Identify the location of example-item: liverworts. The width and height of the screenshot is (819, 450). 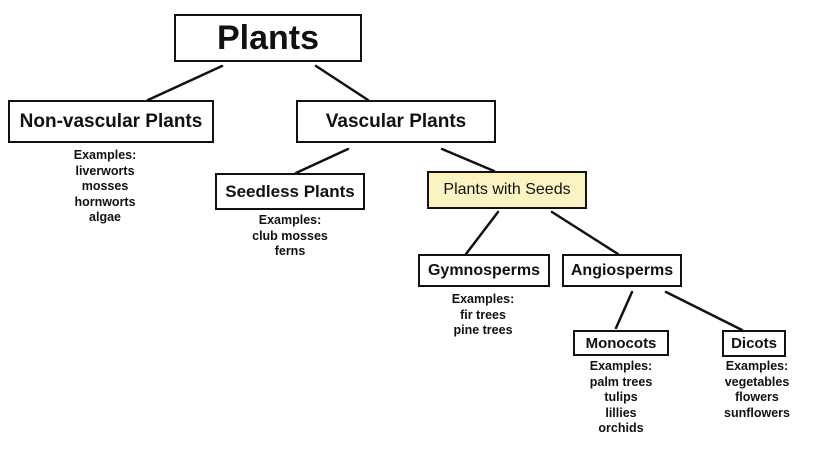
(105, 170).